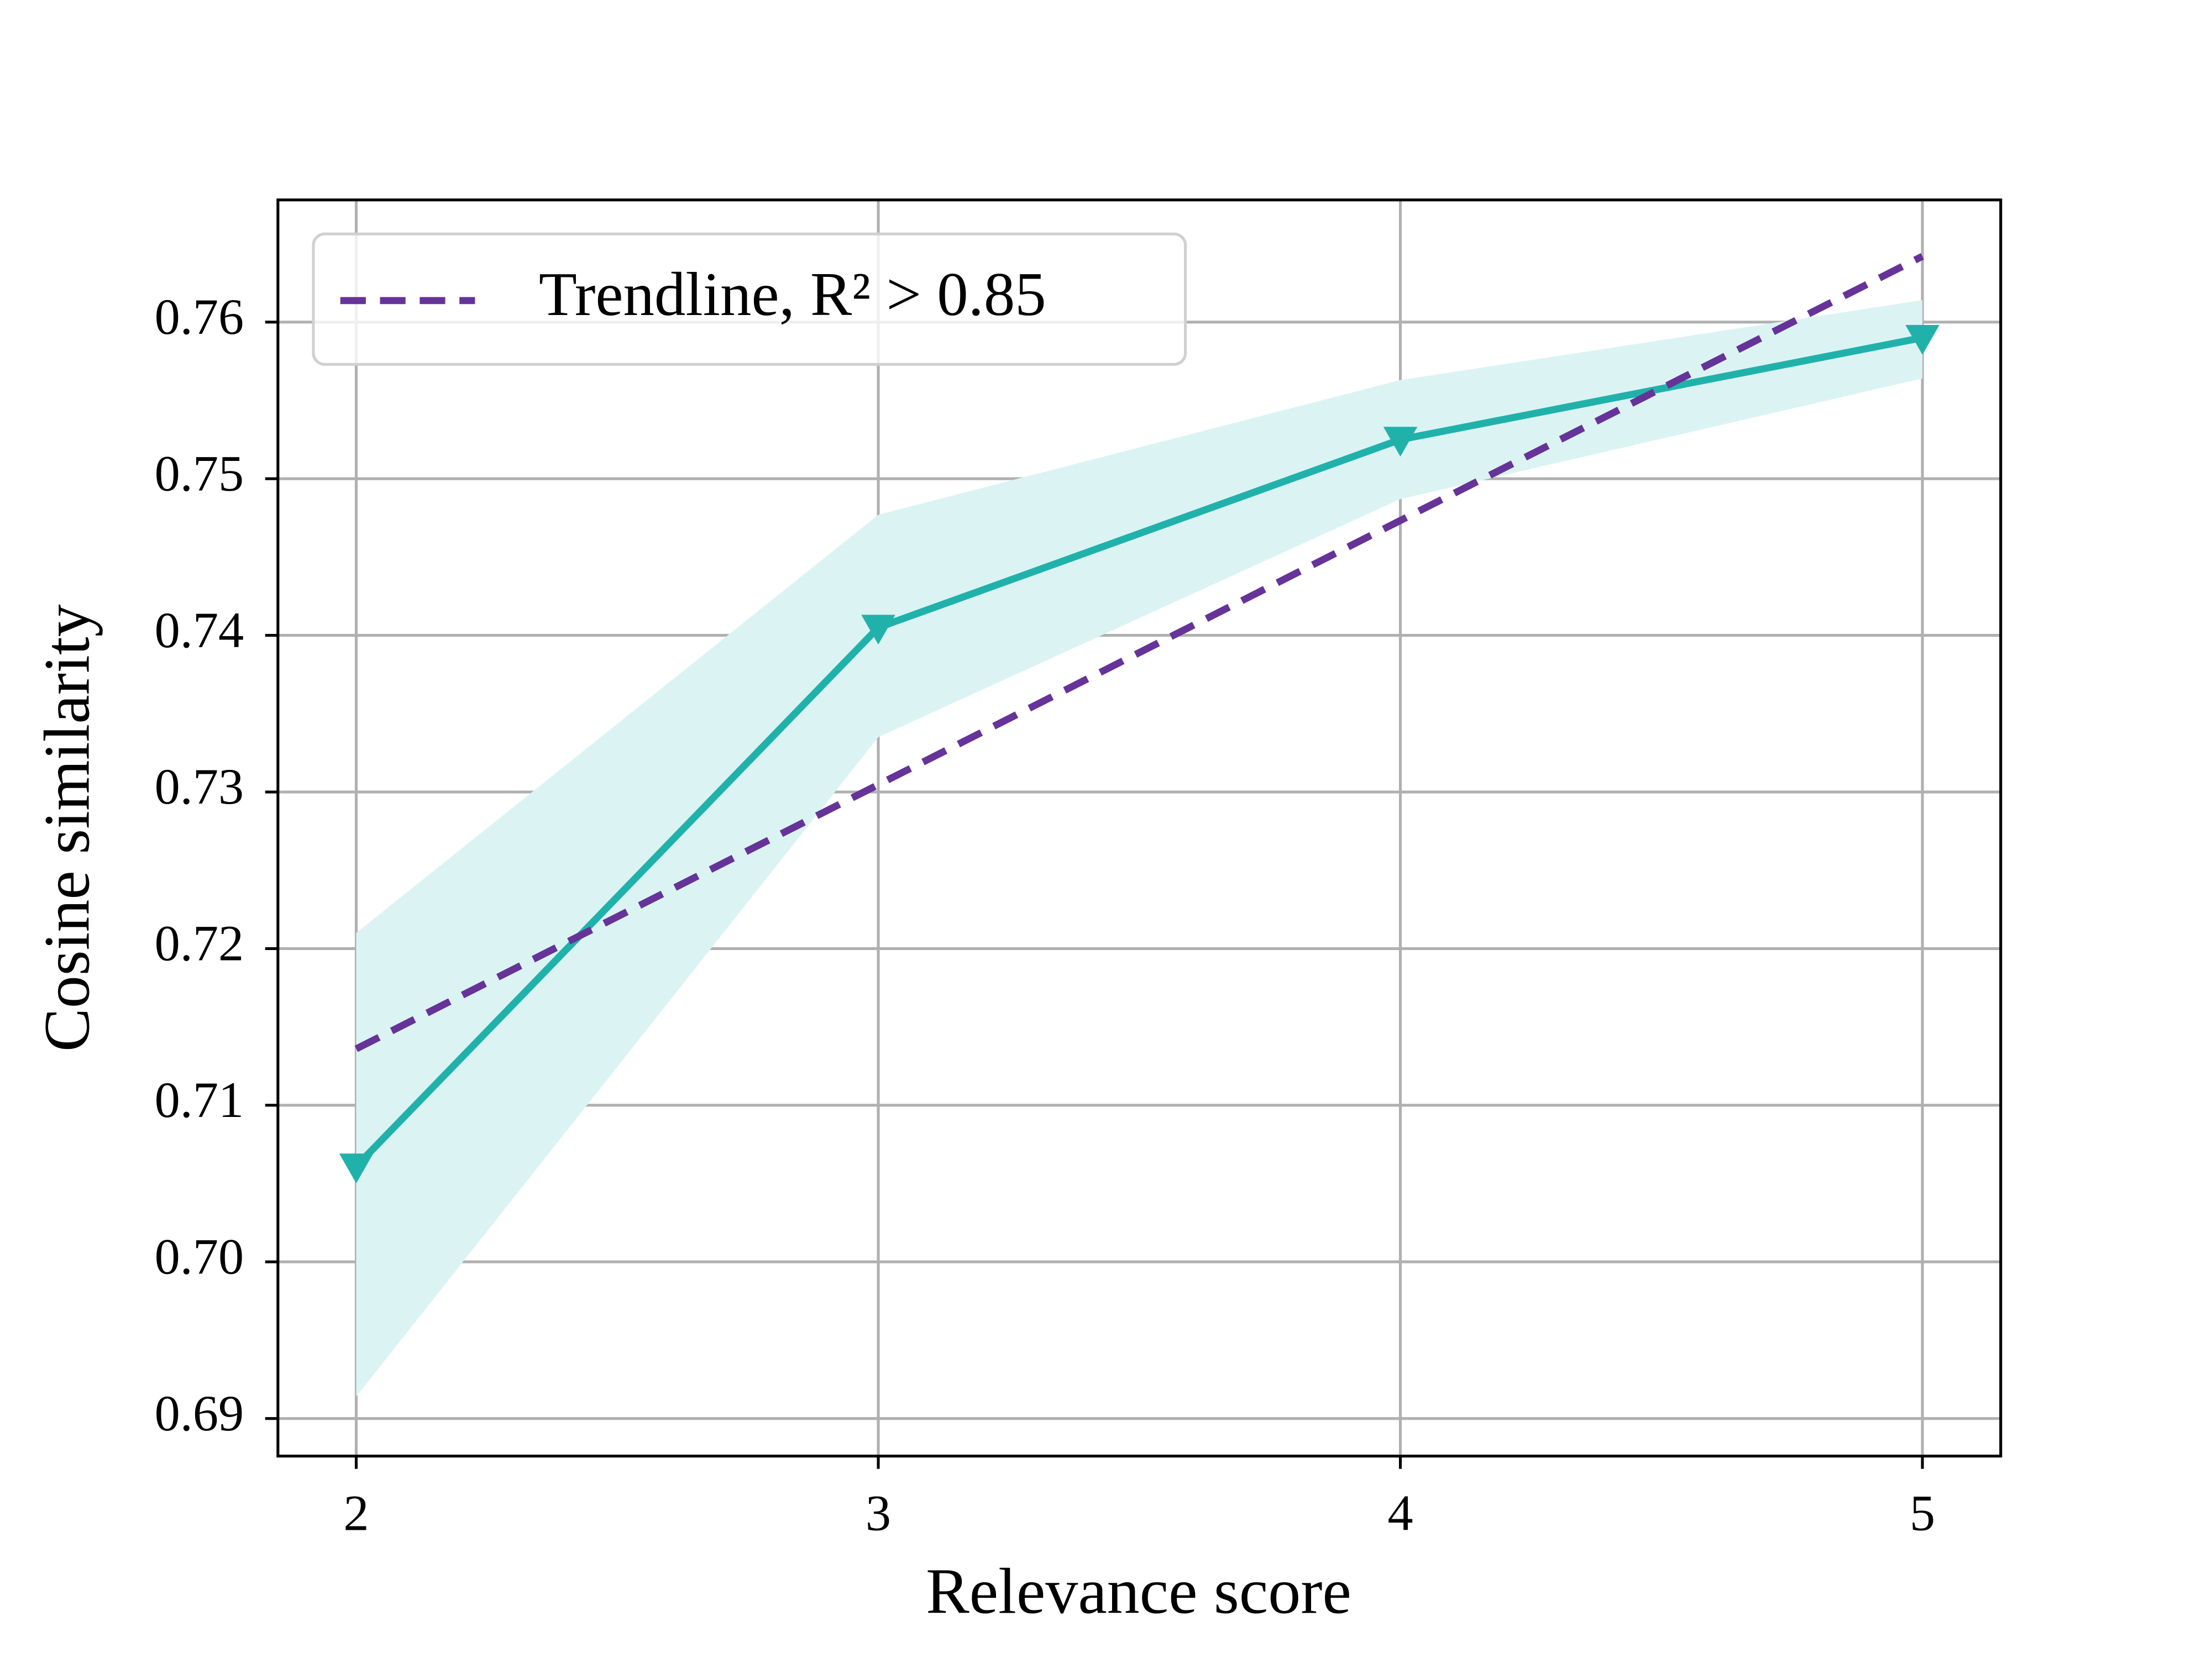 The image size is (2212, 1658). What do you see at coordinates (356, 1513) in the screenshot?
I see `x-tick-label: 2` at bounding box center [356, 1513].